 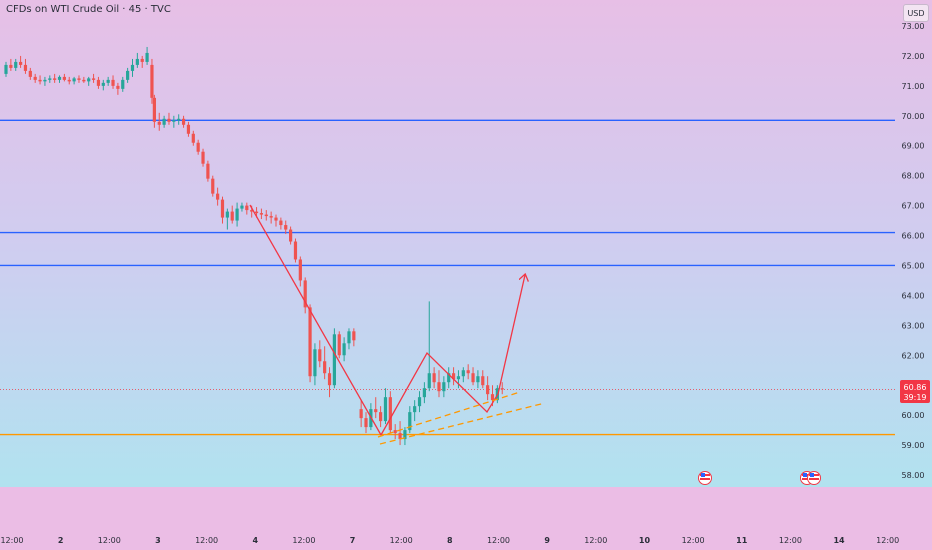 I want to click on currency-button: USD, so click(x=916, y=13).